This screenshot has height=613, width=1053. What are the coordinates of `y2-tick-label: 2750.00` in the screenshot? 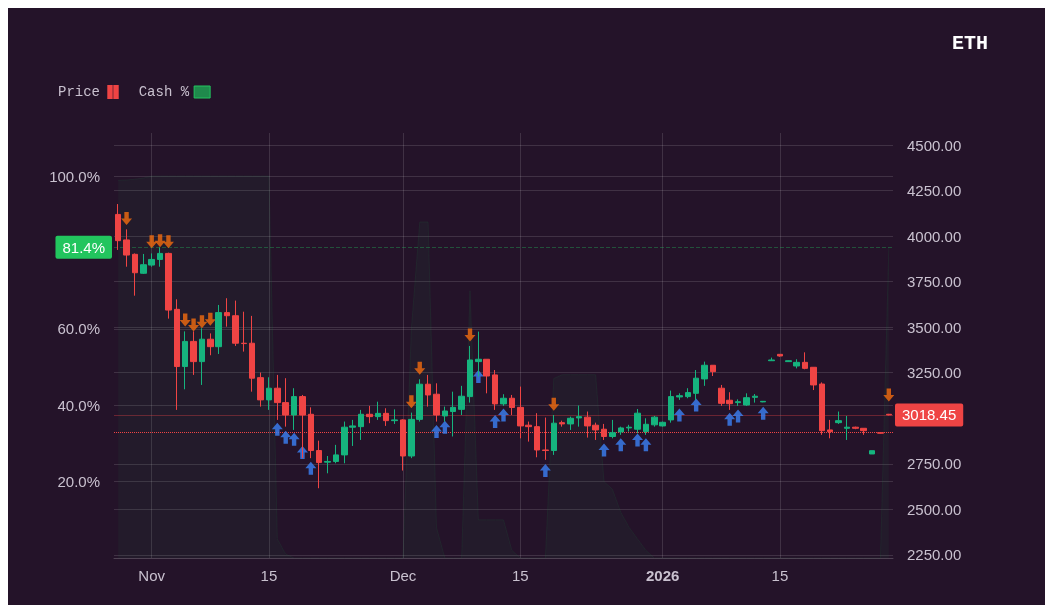 It's located at (934, 464).